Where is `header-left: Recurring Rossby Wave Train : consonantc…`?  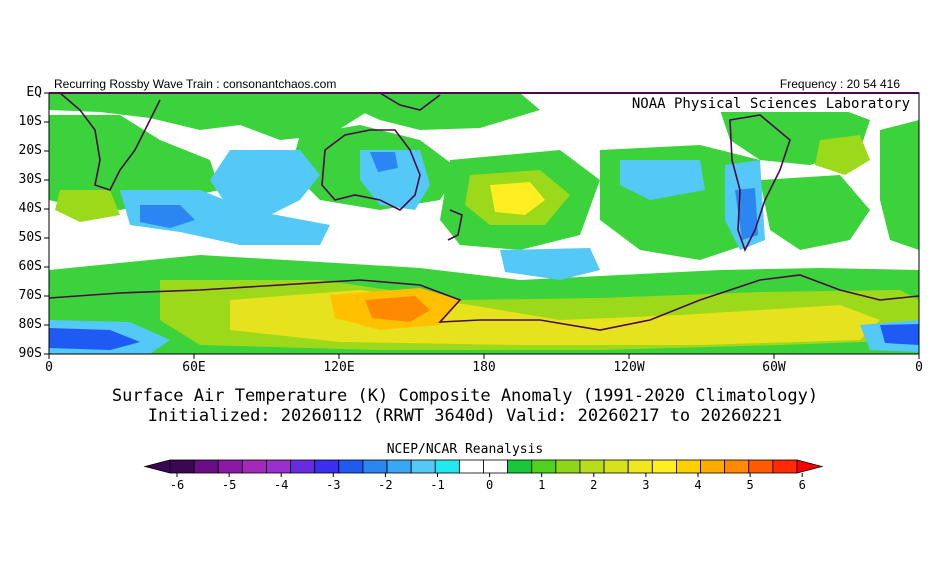
header-left: Recurring Rossby Wave Train : consonantc… is located at coordinates (195, 84).